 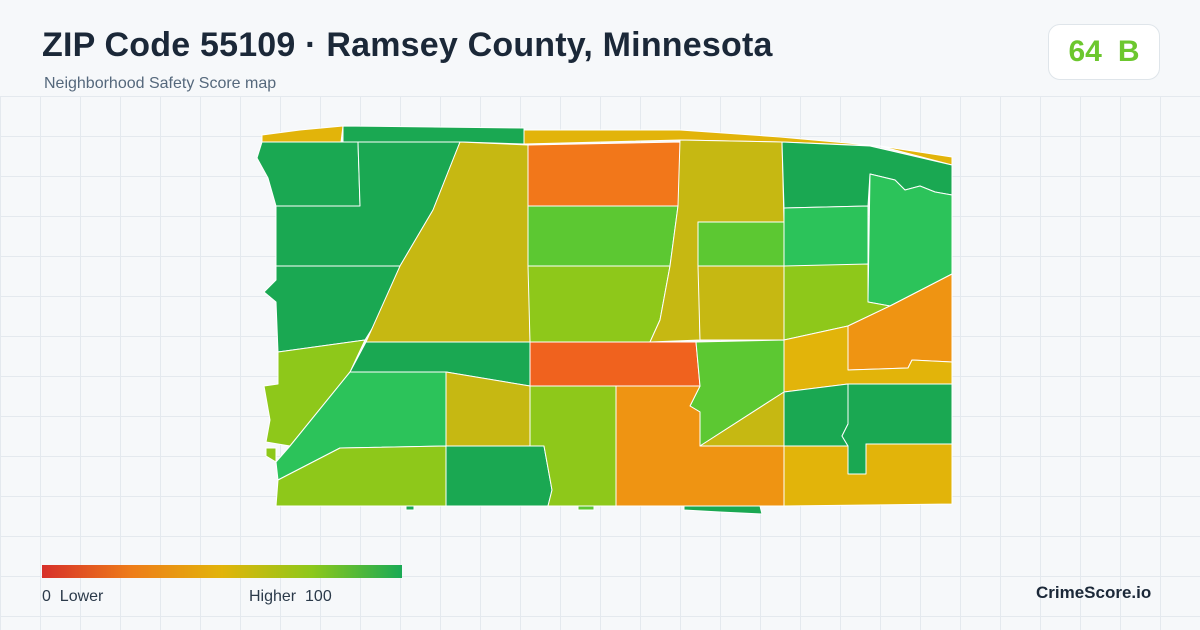 I want to click on legend-high-label: Higher 100, so click(x=290, y=596).